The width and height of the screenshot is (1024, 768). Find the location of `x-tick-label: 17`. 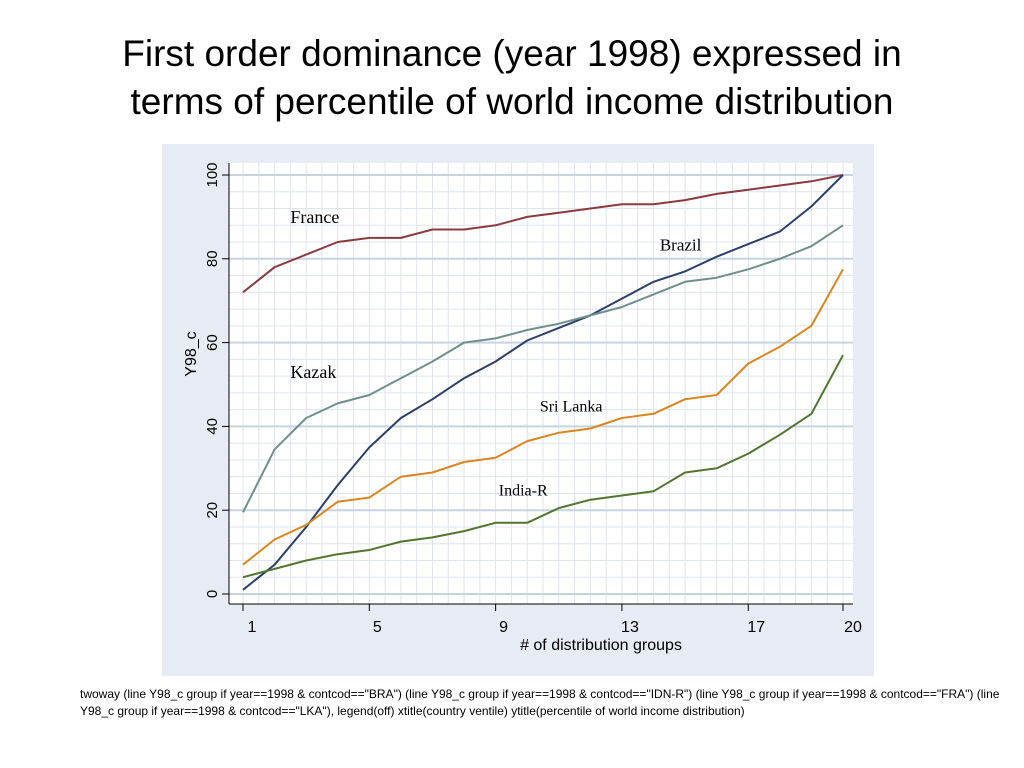

x-tick-label: 17 is located at coordinates (756, 627).